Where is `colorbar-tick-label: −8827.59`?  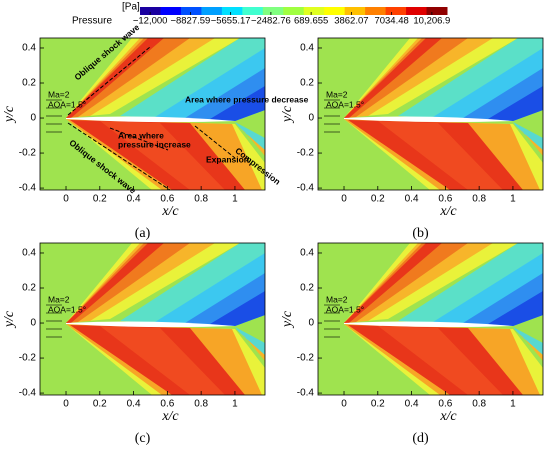 colorbar-tick-label: −8827.59 is located at coordinates (190, 21).